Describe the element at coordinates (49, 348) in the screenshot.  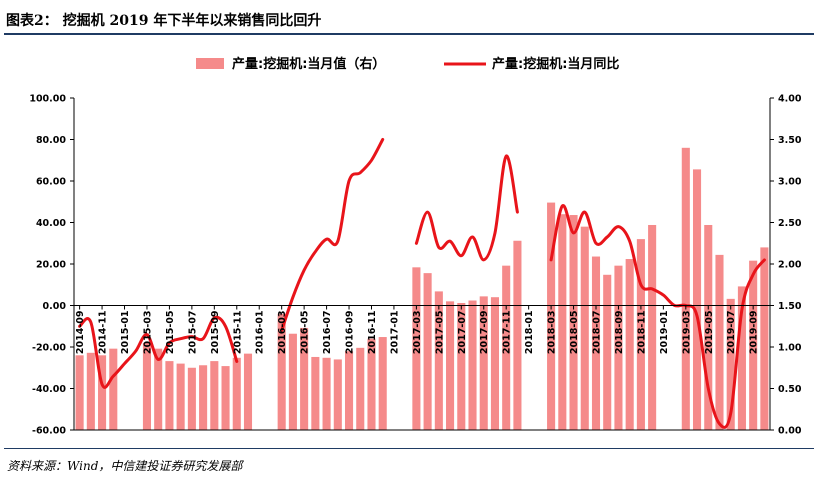
I see `left-tick-label: -20.00` at that location.